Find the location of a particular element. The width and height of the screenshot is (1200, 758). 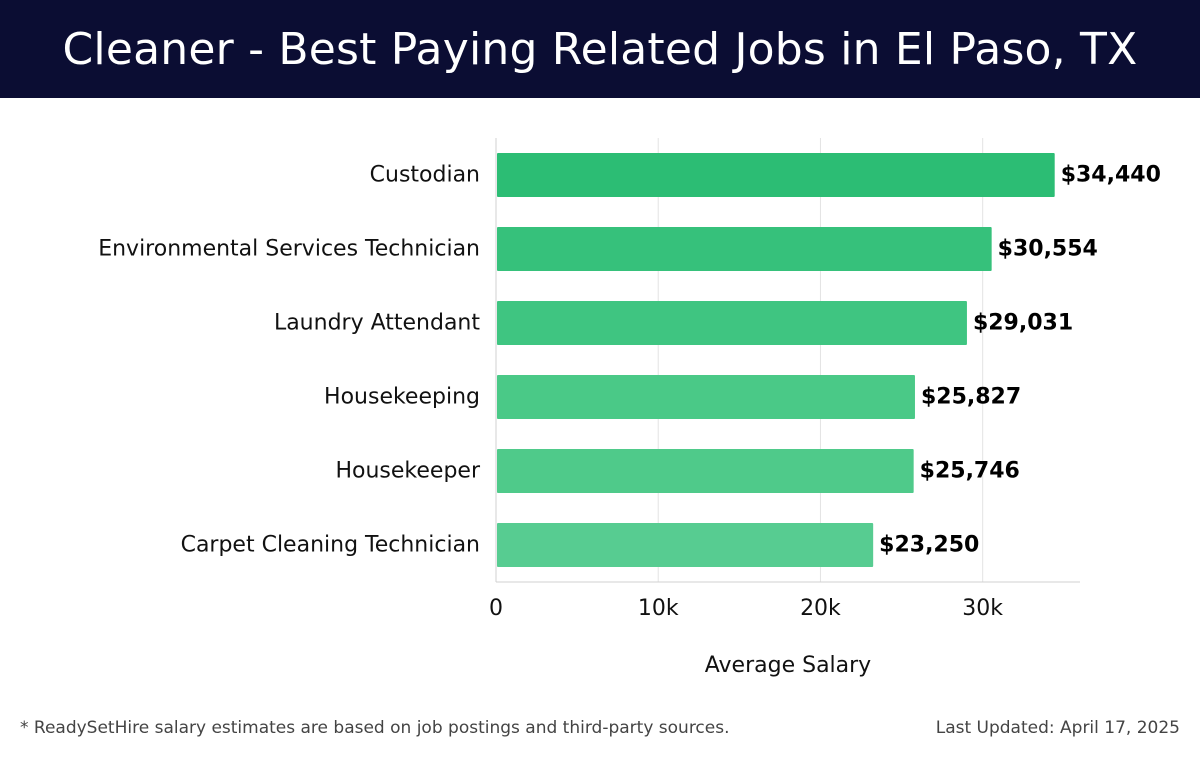

footer-updated: Last Updated: April 17, 2025 is located at coordinates (1057, 728).